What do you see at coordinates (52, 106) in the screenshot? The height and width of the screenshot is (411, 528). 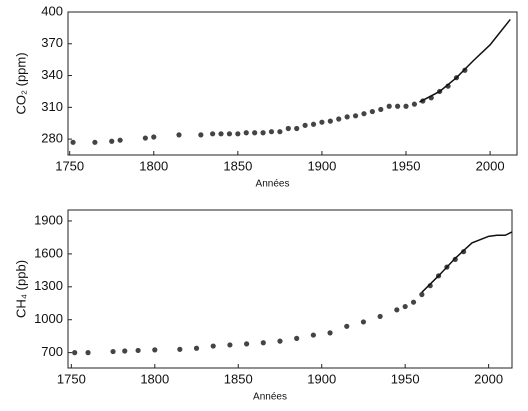 I see `y-tick-label: 310` at bounding box center [52, 106].